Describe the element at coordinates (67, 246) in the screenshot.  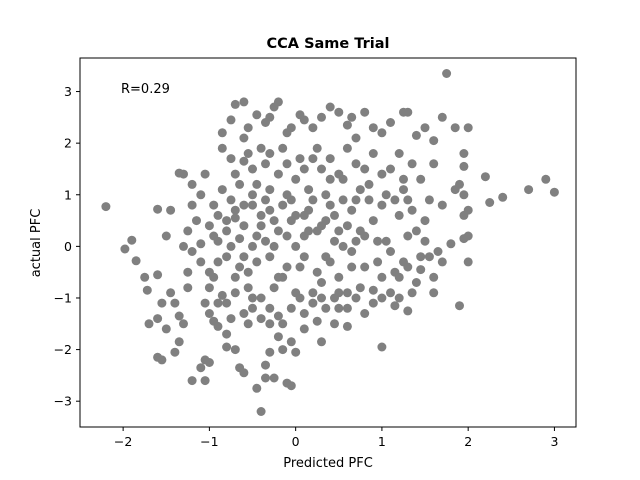
I see `y-axis-ticks: −3 −2 −1 0 1 2 3` at that location.